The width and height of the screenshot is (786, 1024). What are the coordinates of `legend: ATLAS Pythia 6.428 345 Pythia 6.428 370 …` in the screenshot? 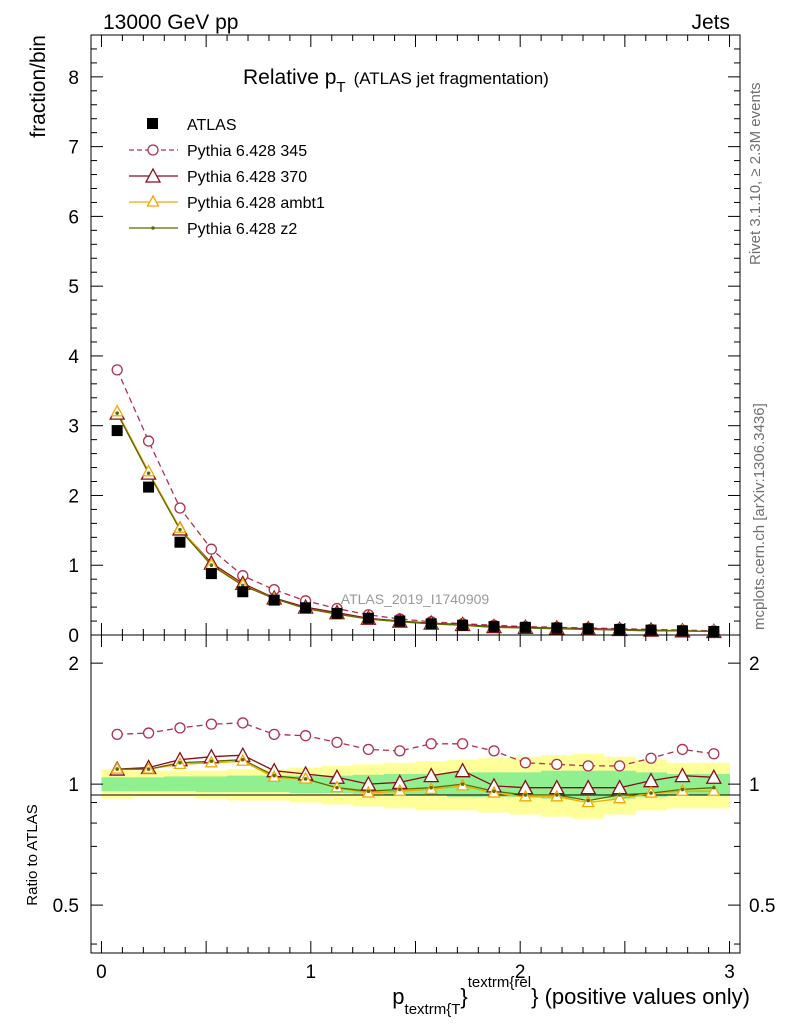 It's located at (227, 177).